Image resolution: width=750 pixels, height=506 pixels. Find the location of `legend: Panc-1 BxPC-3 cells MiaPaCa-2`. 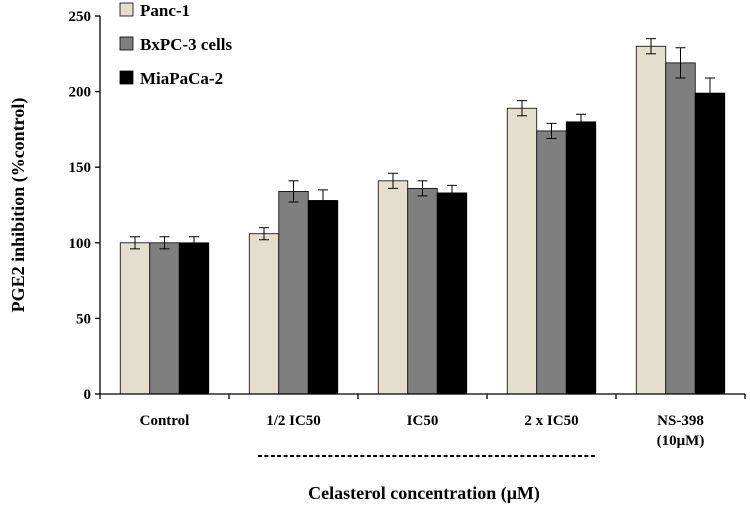

legend: Panc-1 BxPC-3 cells MiaPaCa-2 is located at coordinates (175, 44).